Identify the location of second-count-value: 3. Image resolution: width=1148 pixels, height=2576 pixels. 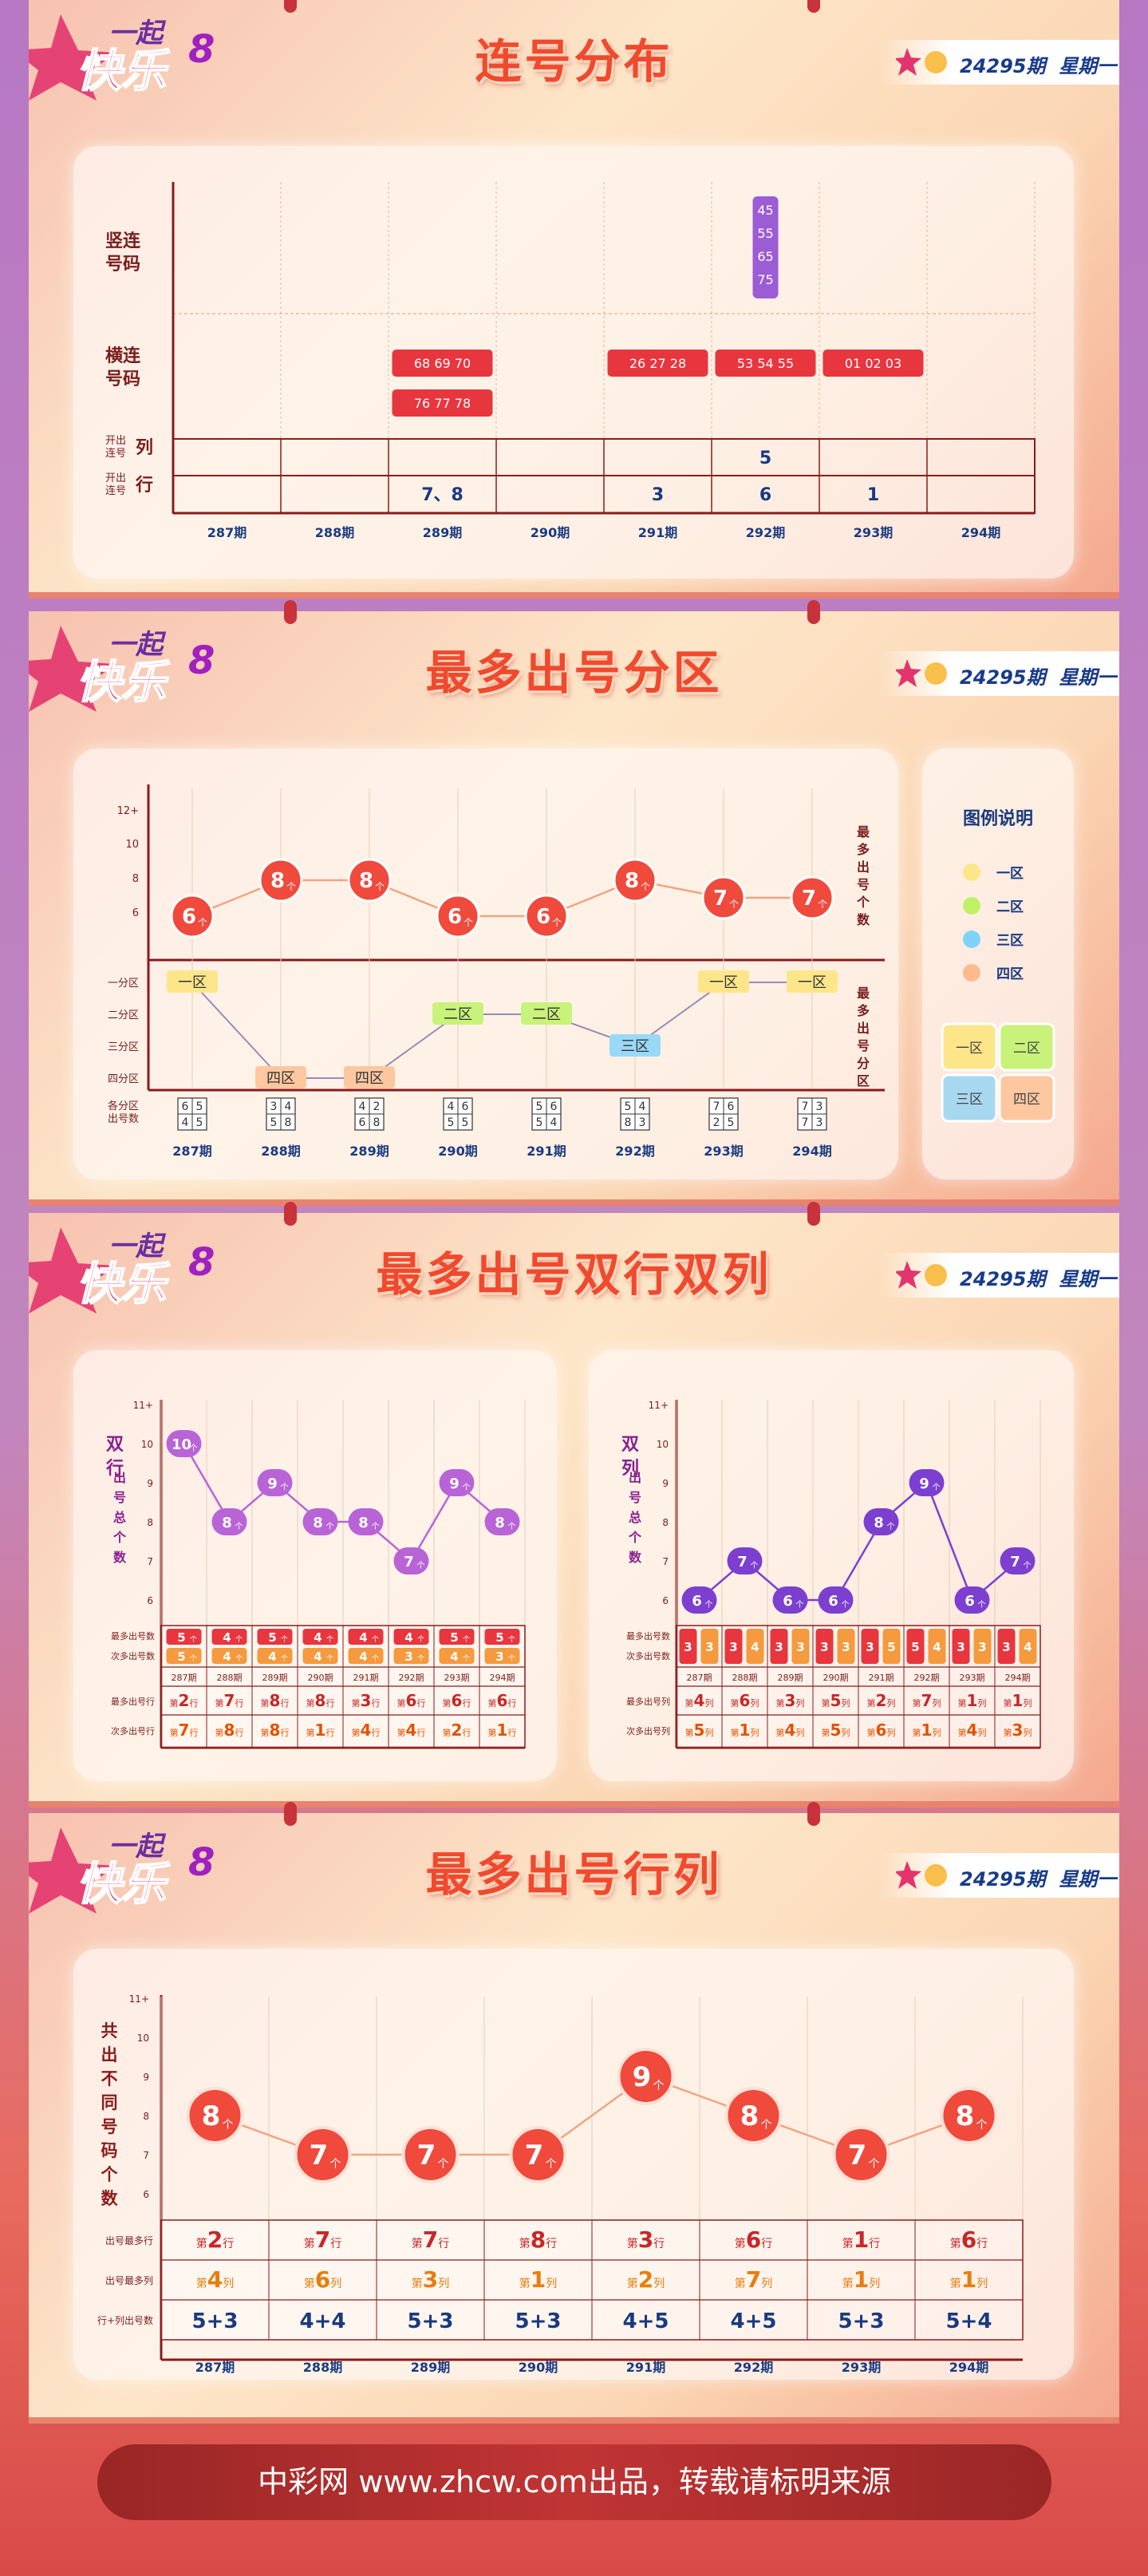
(408, 1657).